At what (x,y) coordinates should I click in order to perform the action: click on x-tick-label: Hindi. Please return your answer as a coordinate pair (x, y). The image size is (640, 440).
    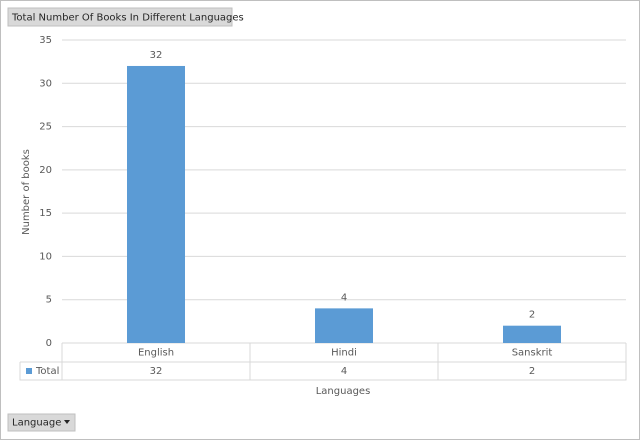
    Looking at the image, I should click on (344, 353).